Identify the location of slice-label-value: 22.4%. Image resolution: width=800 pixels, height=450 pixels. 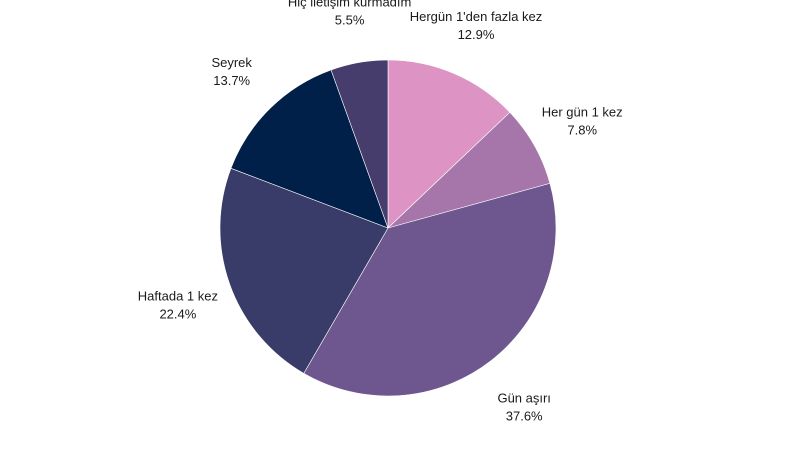
(177, 314).